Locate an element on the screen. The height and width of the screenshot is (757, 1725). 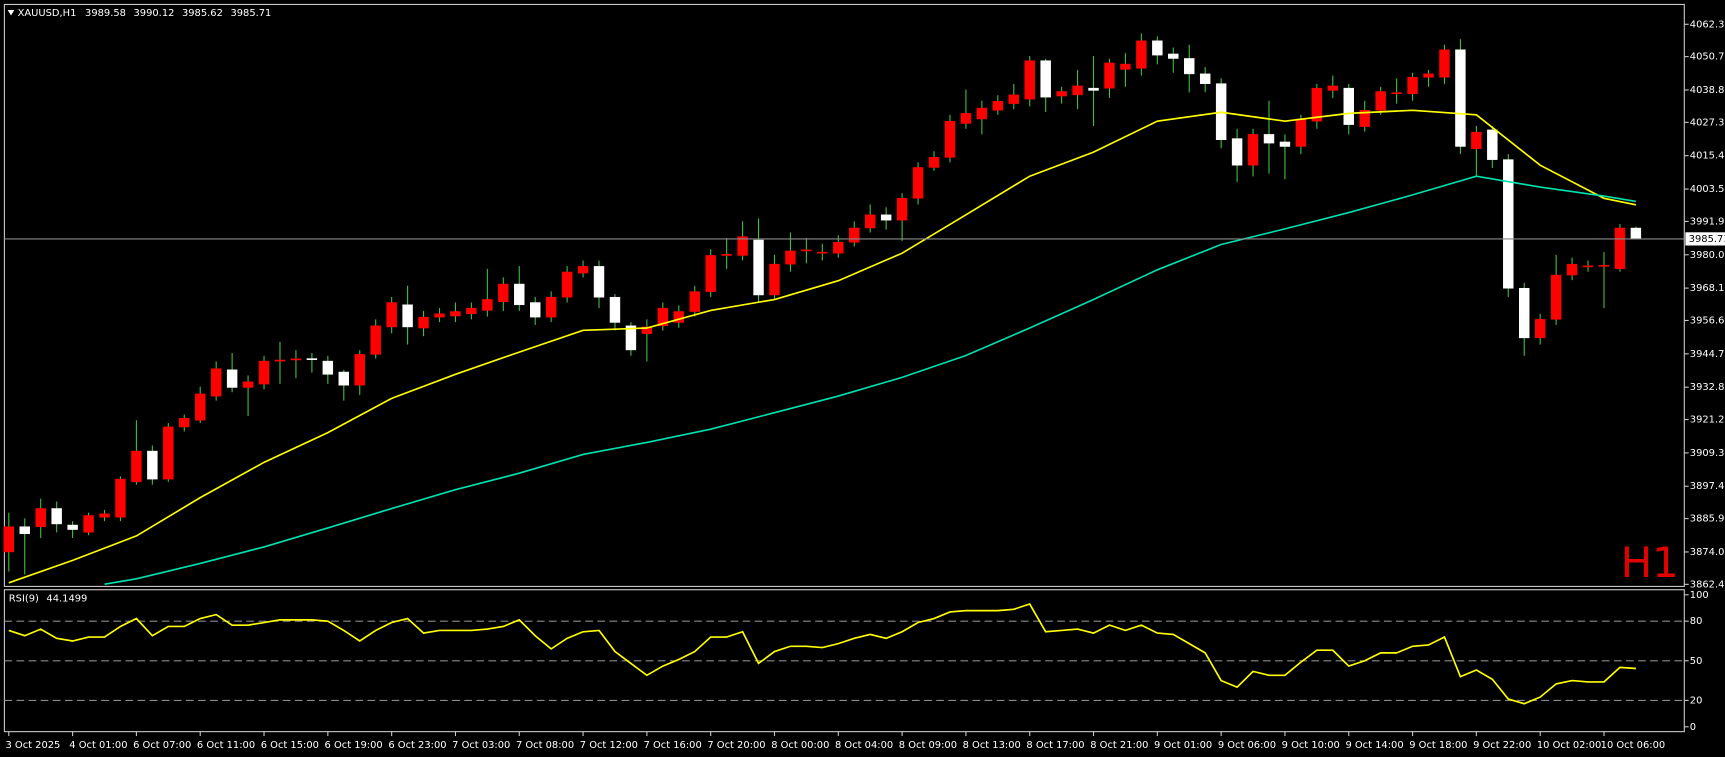
rsi-label: RSI(9) is located at coordinates (24, 599).